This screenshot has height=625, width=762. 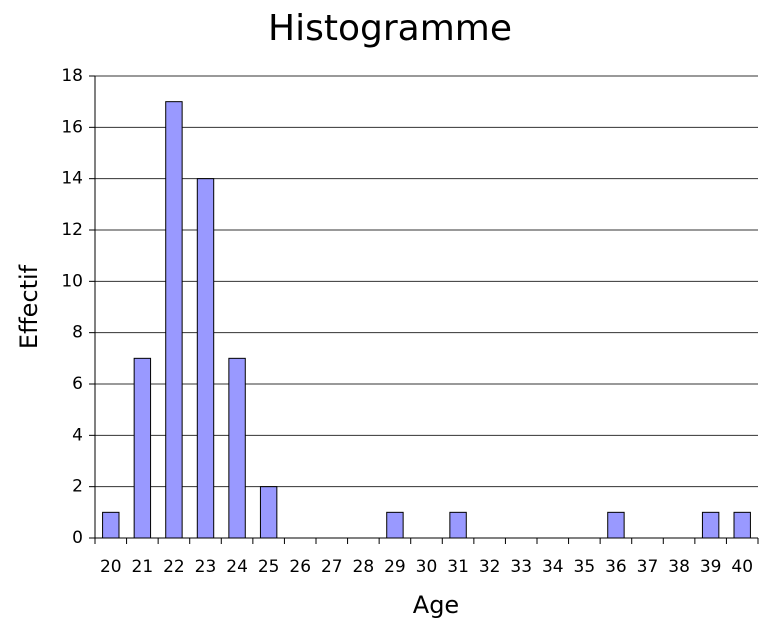 I want to click on y-tick-label: 4, so click(x=77, y=435).